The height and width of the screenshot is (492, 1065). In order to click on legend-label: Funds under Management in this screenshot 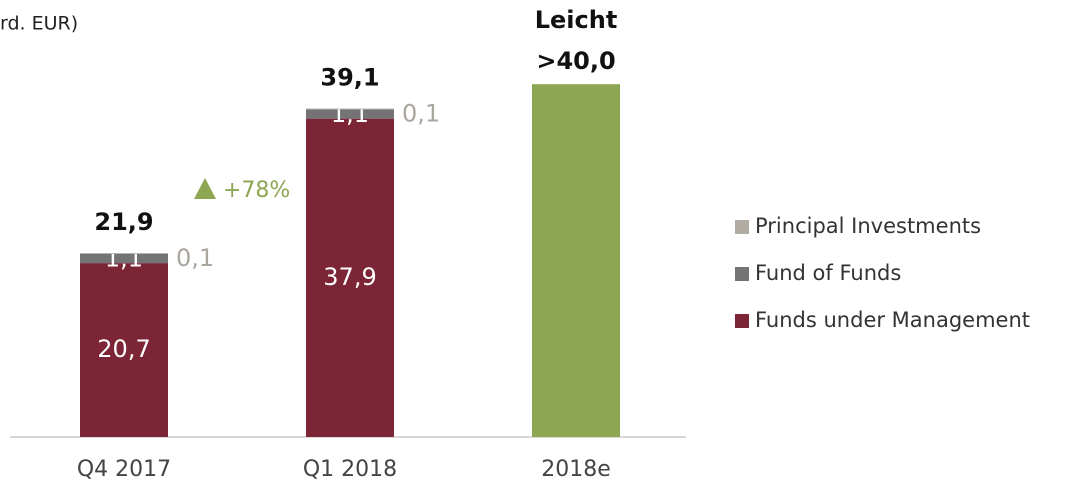, I will do `click(892, 320)`.